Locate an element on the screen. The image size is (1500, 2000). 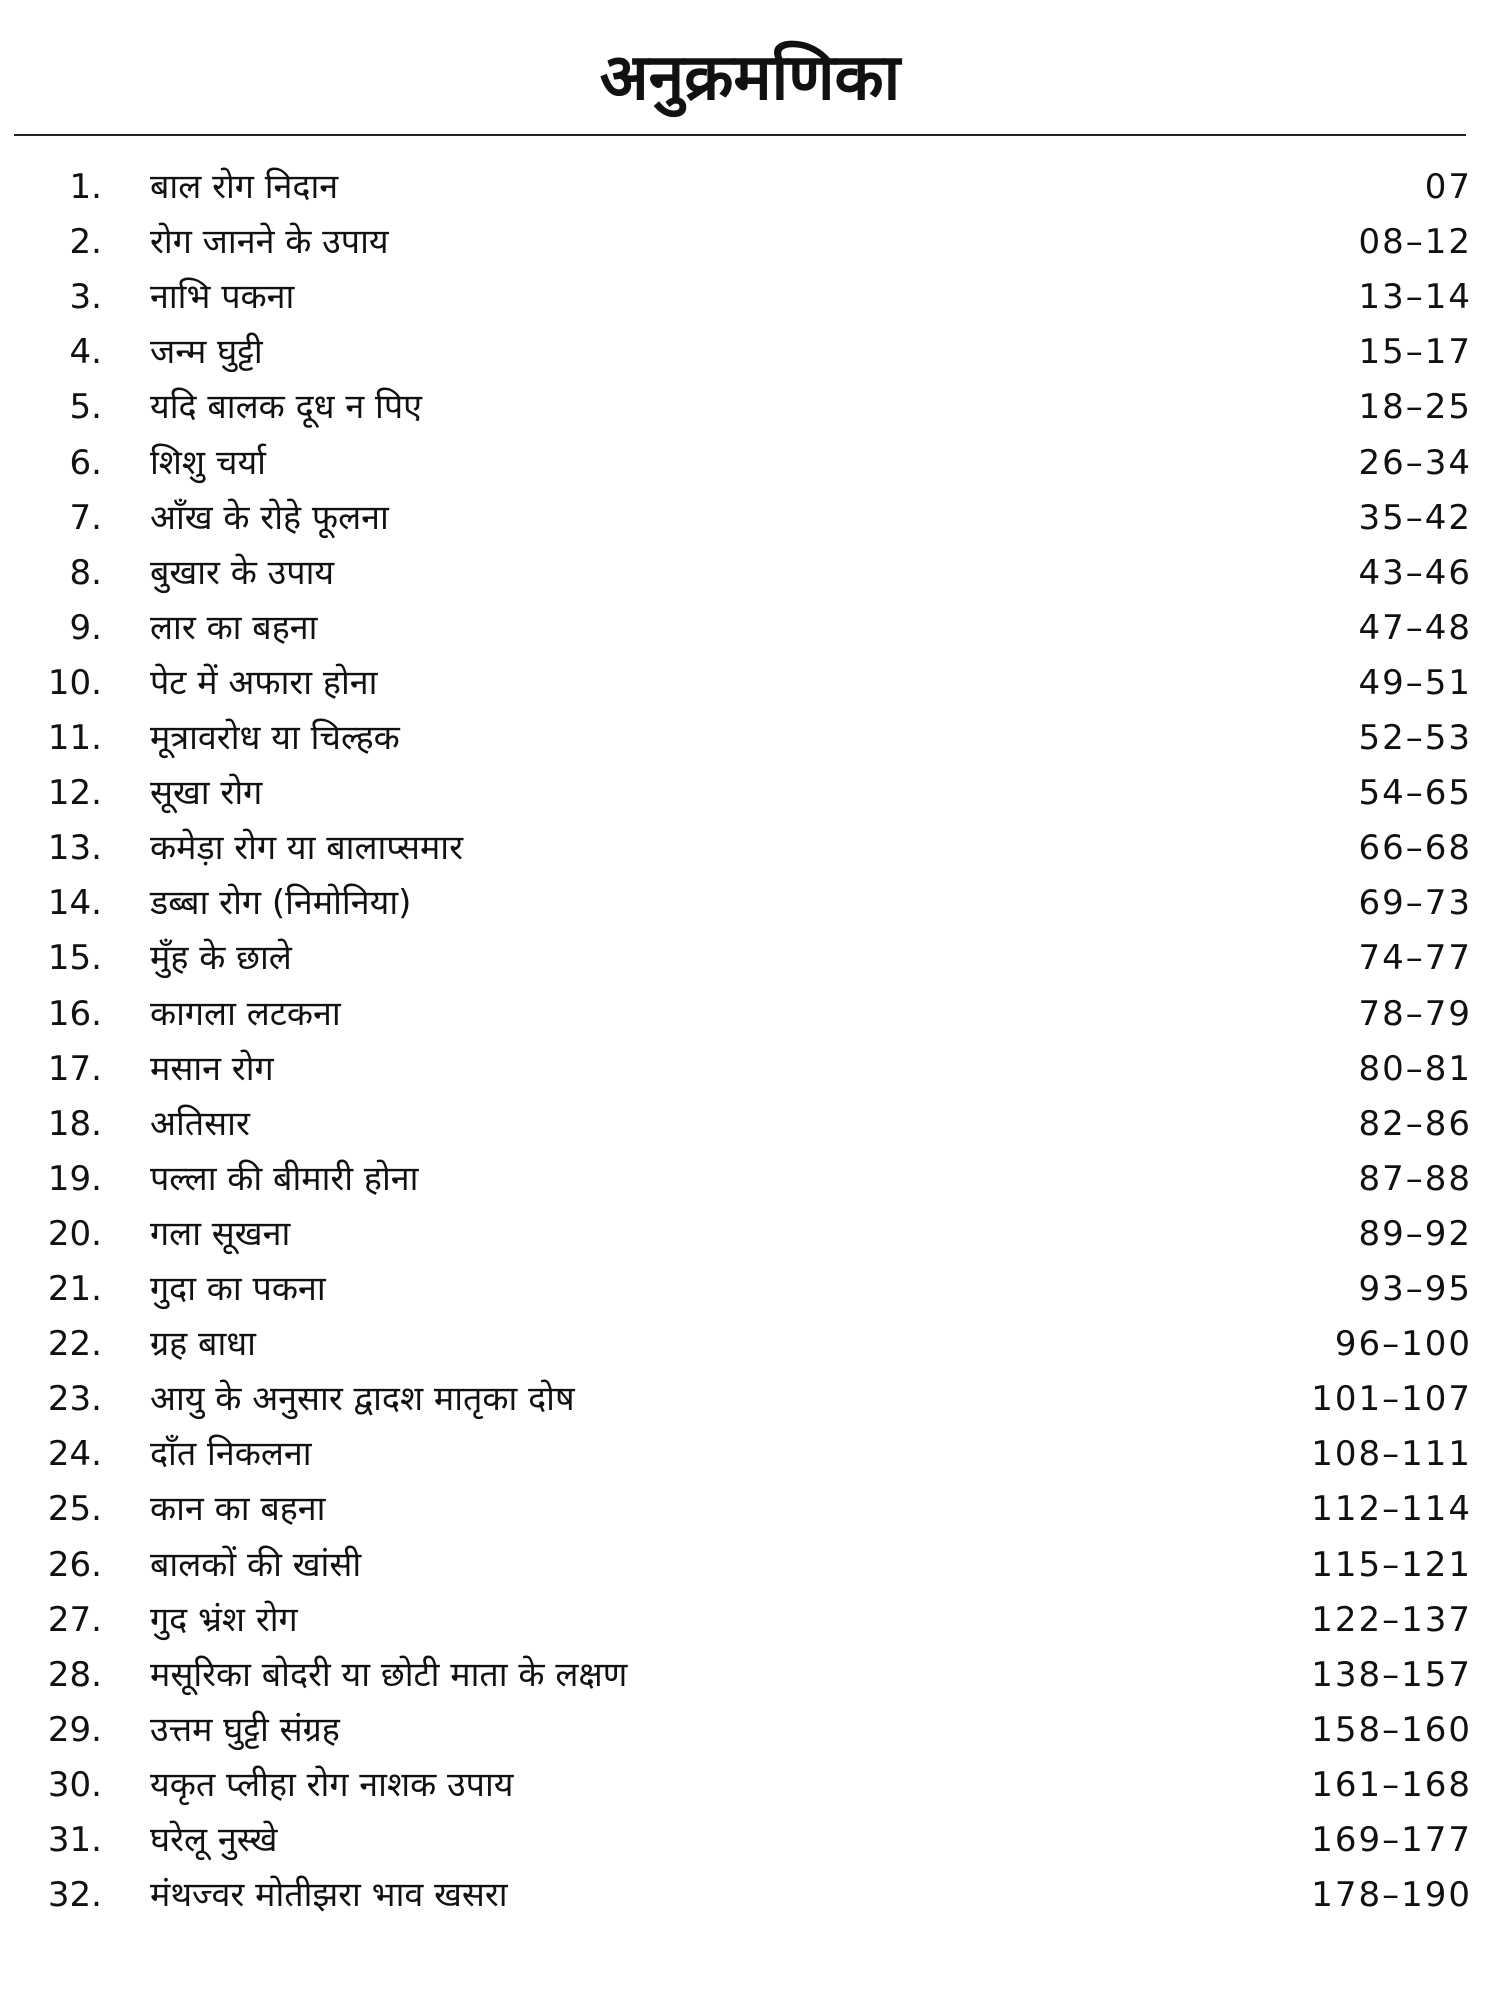
toc-entry: 27. गुद भ्रंश रोग 122–137 is located at coordinates (750, 1620).